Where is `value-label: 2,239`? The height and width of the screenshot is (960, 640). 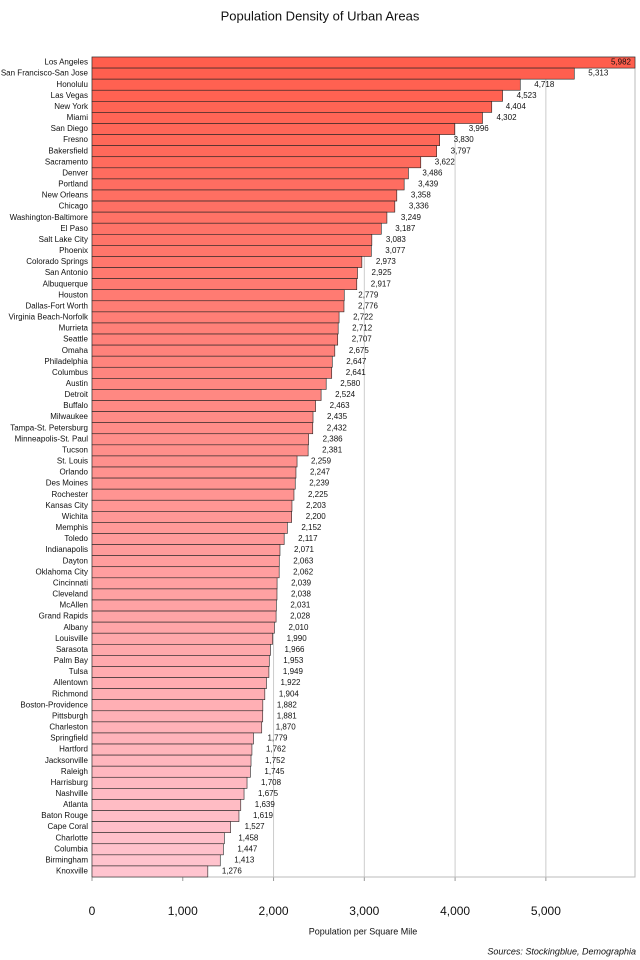
value-label: 2,239 is located at coordinates (319, 483).